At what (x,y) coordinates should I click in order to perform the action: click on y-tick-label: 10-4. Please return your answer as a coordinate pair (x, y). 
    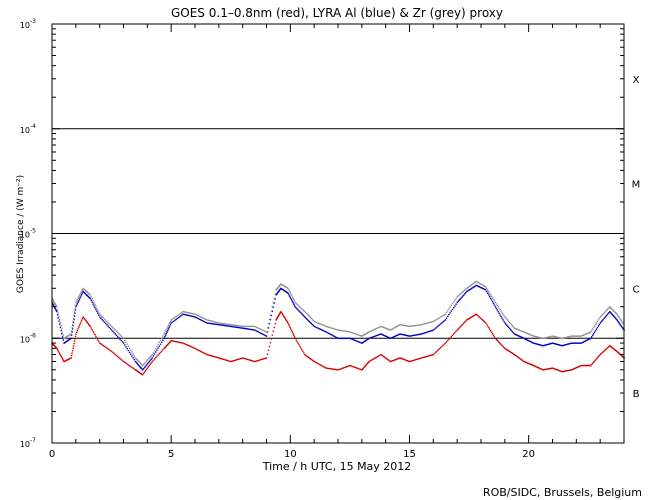
    Looking at the image, I should click on (28, 129).